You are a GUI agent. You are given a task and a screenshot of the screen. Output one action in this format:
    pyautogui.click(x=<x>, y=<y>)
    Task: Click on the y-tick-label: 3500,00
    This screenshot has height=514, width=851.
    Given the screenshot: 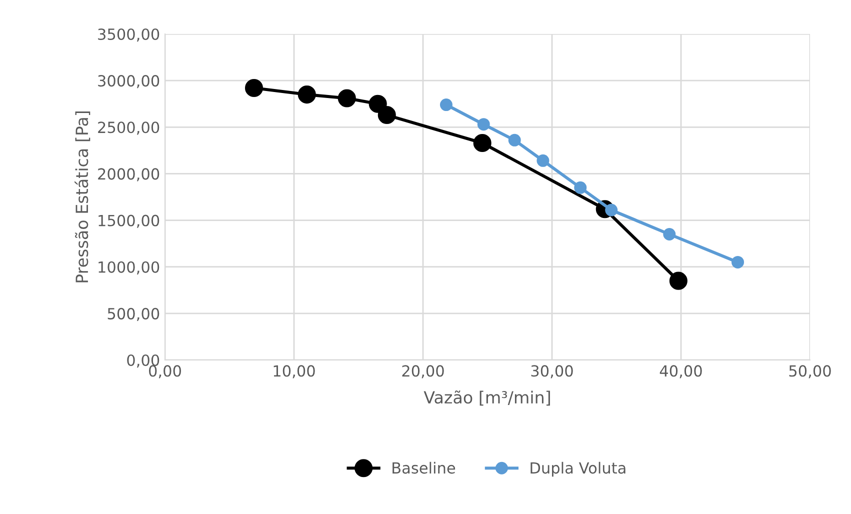 What is the action you would take?
    pyautogui.click(x=129, y=35)
    